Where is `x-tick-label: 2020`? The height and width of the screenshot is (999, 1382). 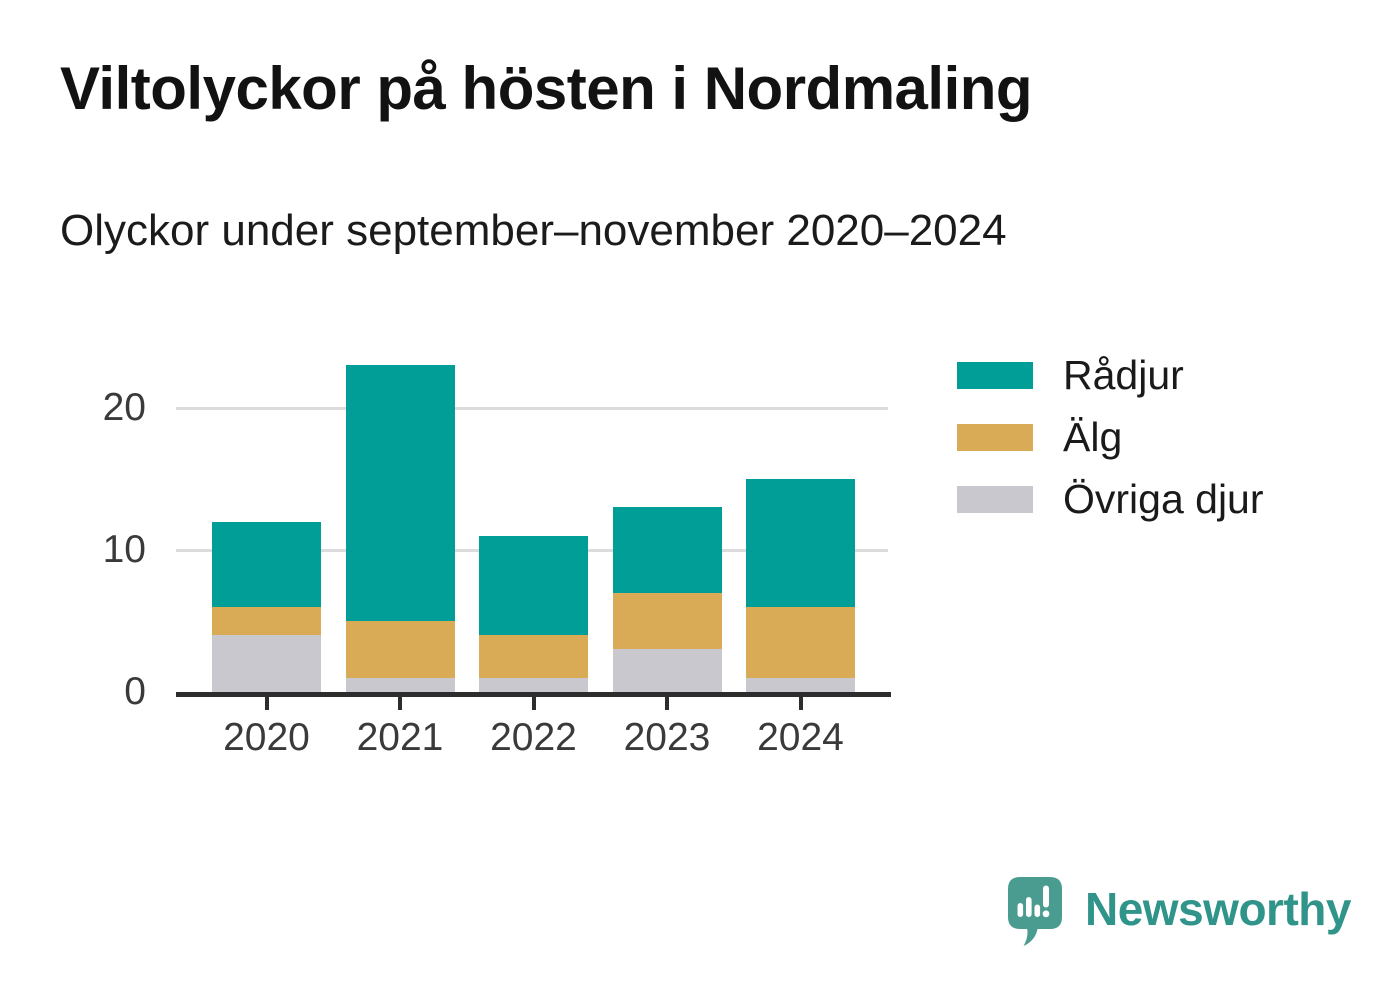 x-tick-label: 2020 is located at coordinates (266, 737).